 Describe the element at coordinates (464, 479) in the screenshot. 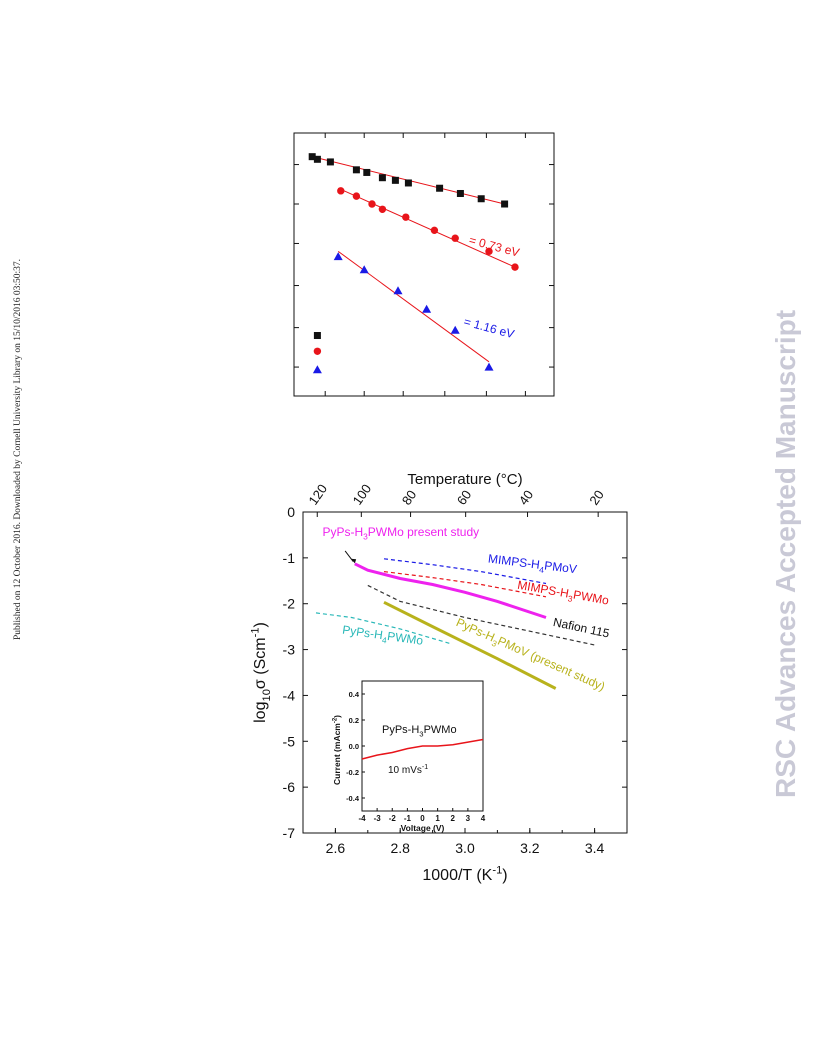

I see `top-axis-title: Temperature (°C)` at that location.